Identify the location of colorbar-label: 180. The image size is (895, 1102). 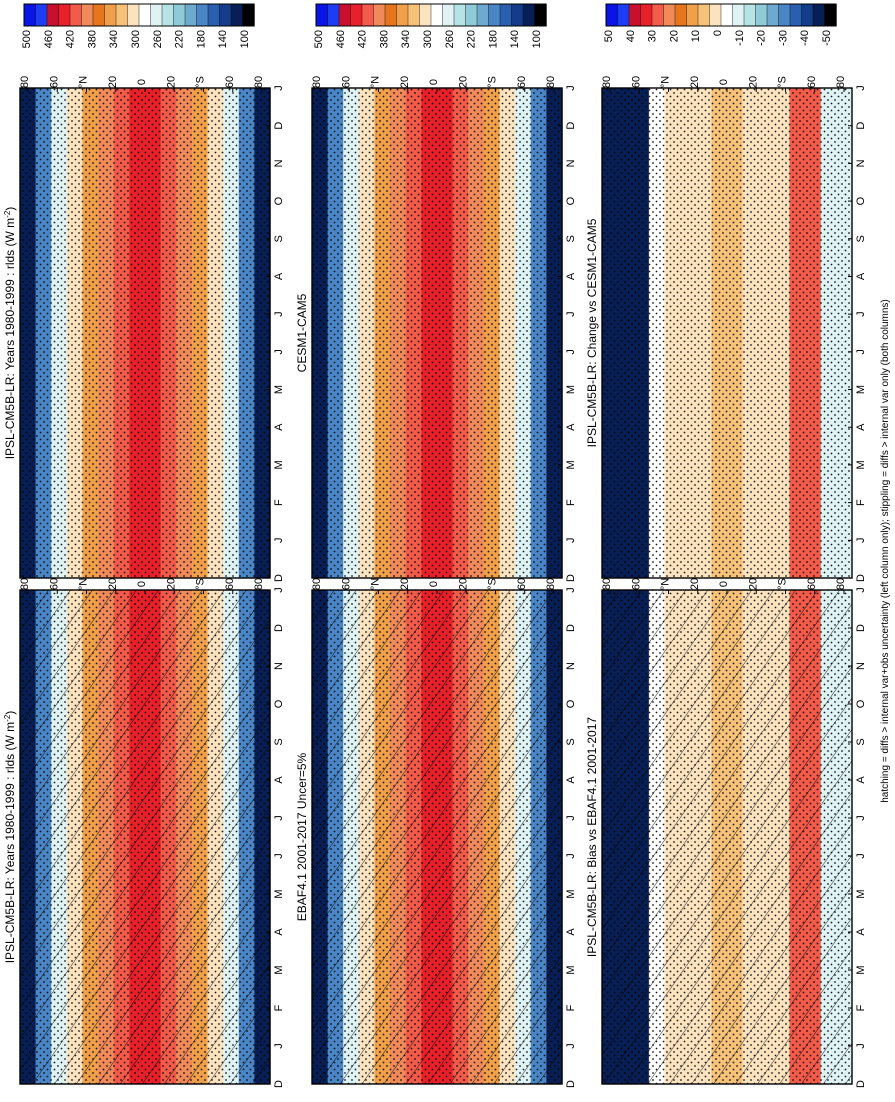
(201, 39).